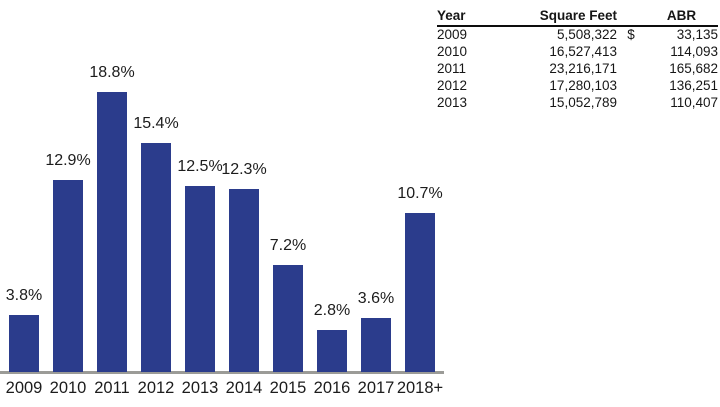 This screenshot has height=407, width=720. I want to click on bar-2009, so click(24, 343).